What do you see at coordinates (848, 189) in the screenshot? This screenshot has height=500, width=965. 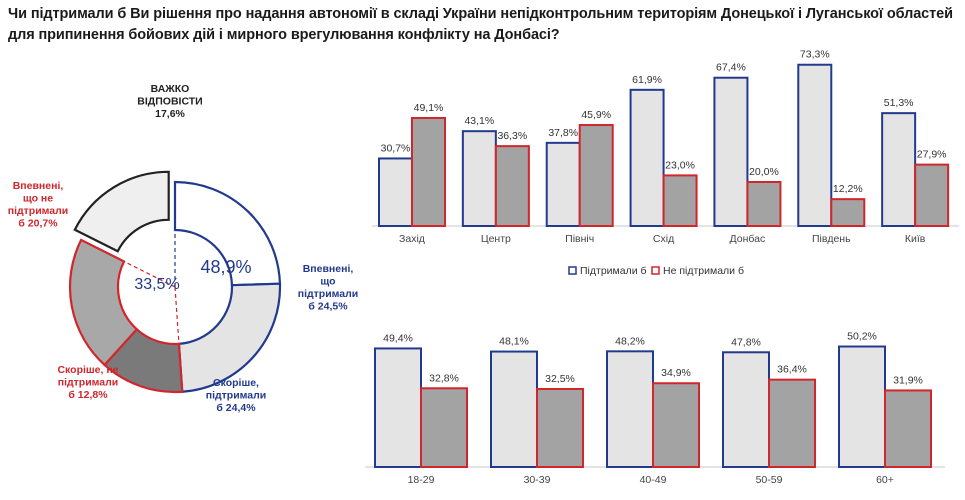 I see `data-label: 12,2%` at bounding box center [848, 189].